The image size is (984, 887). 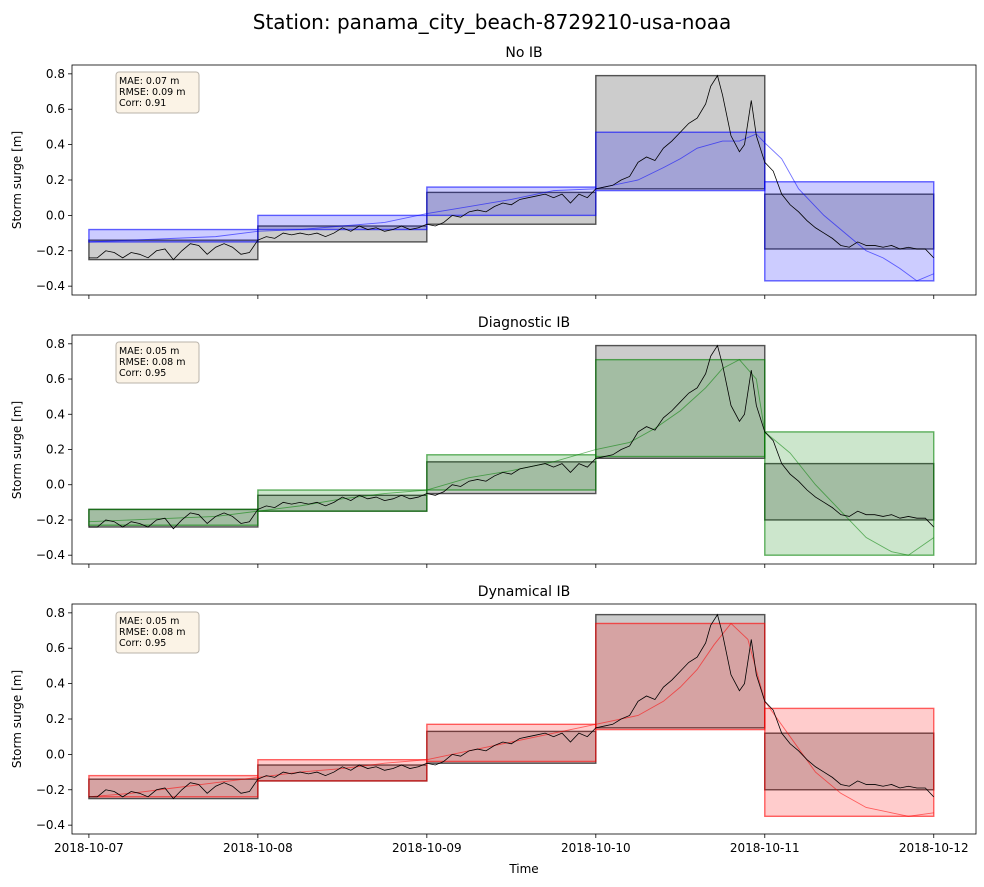 I want to click on stat-mae: MAE: 0.07 m, so click(x=149, y=81).